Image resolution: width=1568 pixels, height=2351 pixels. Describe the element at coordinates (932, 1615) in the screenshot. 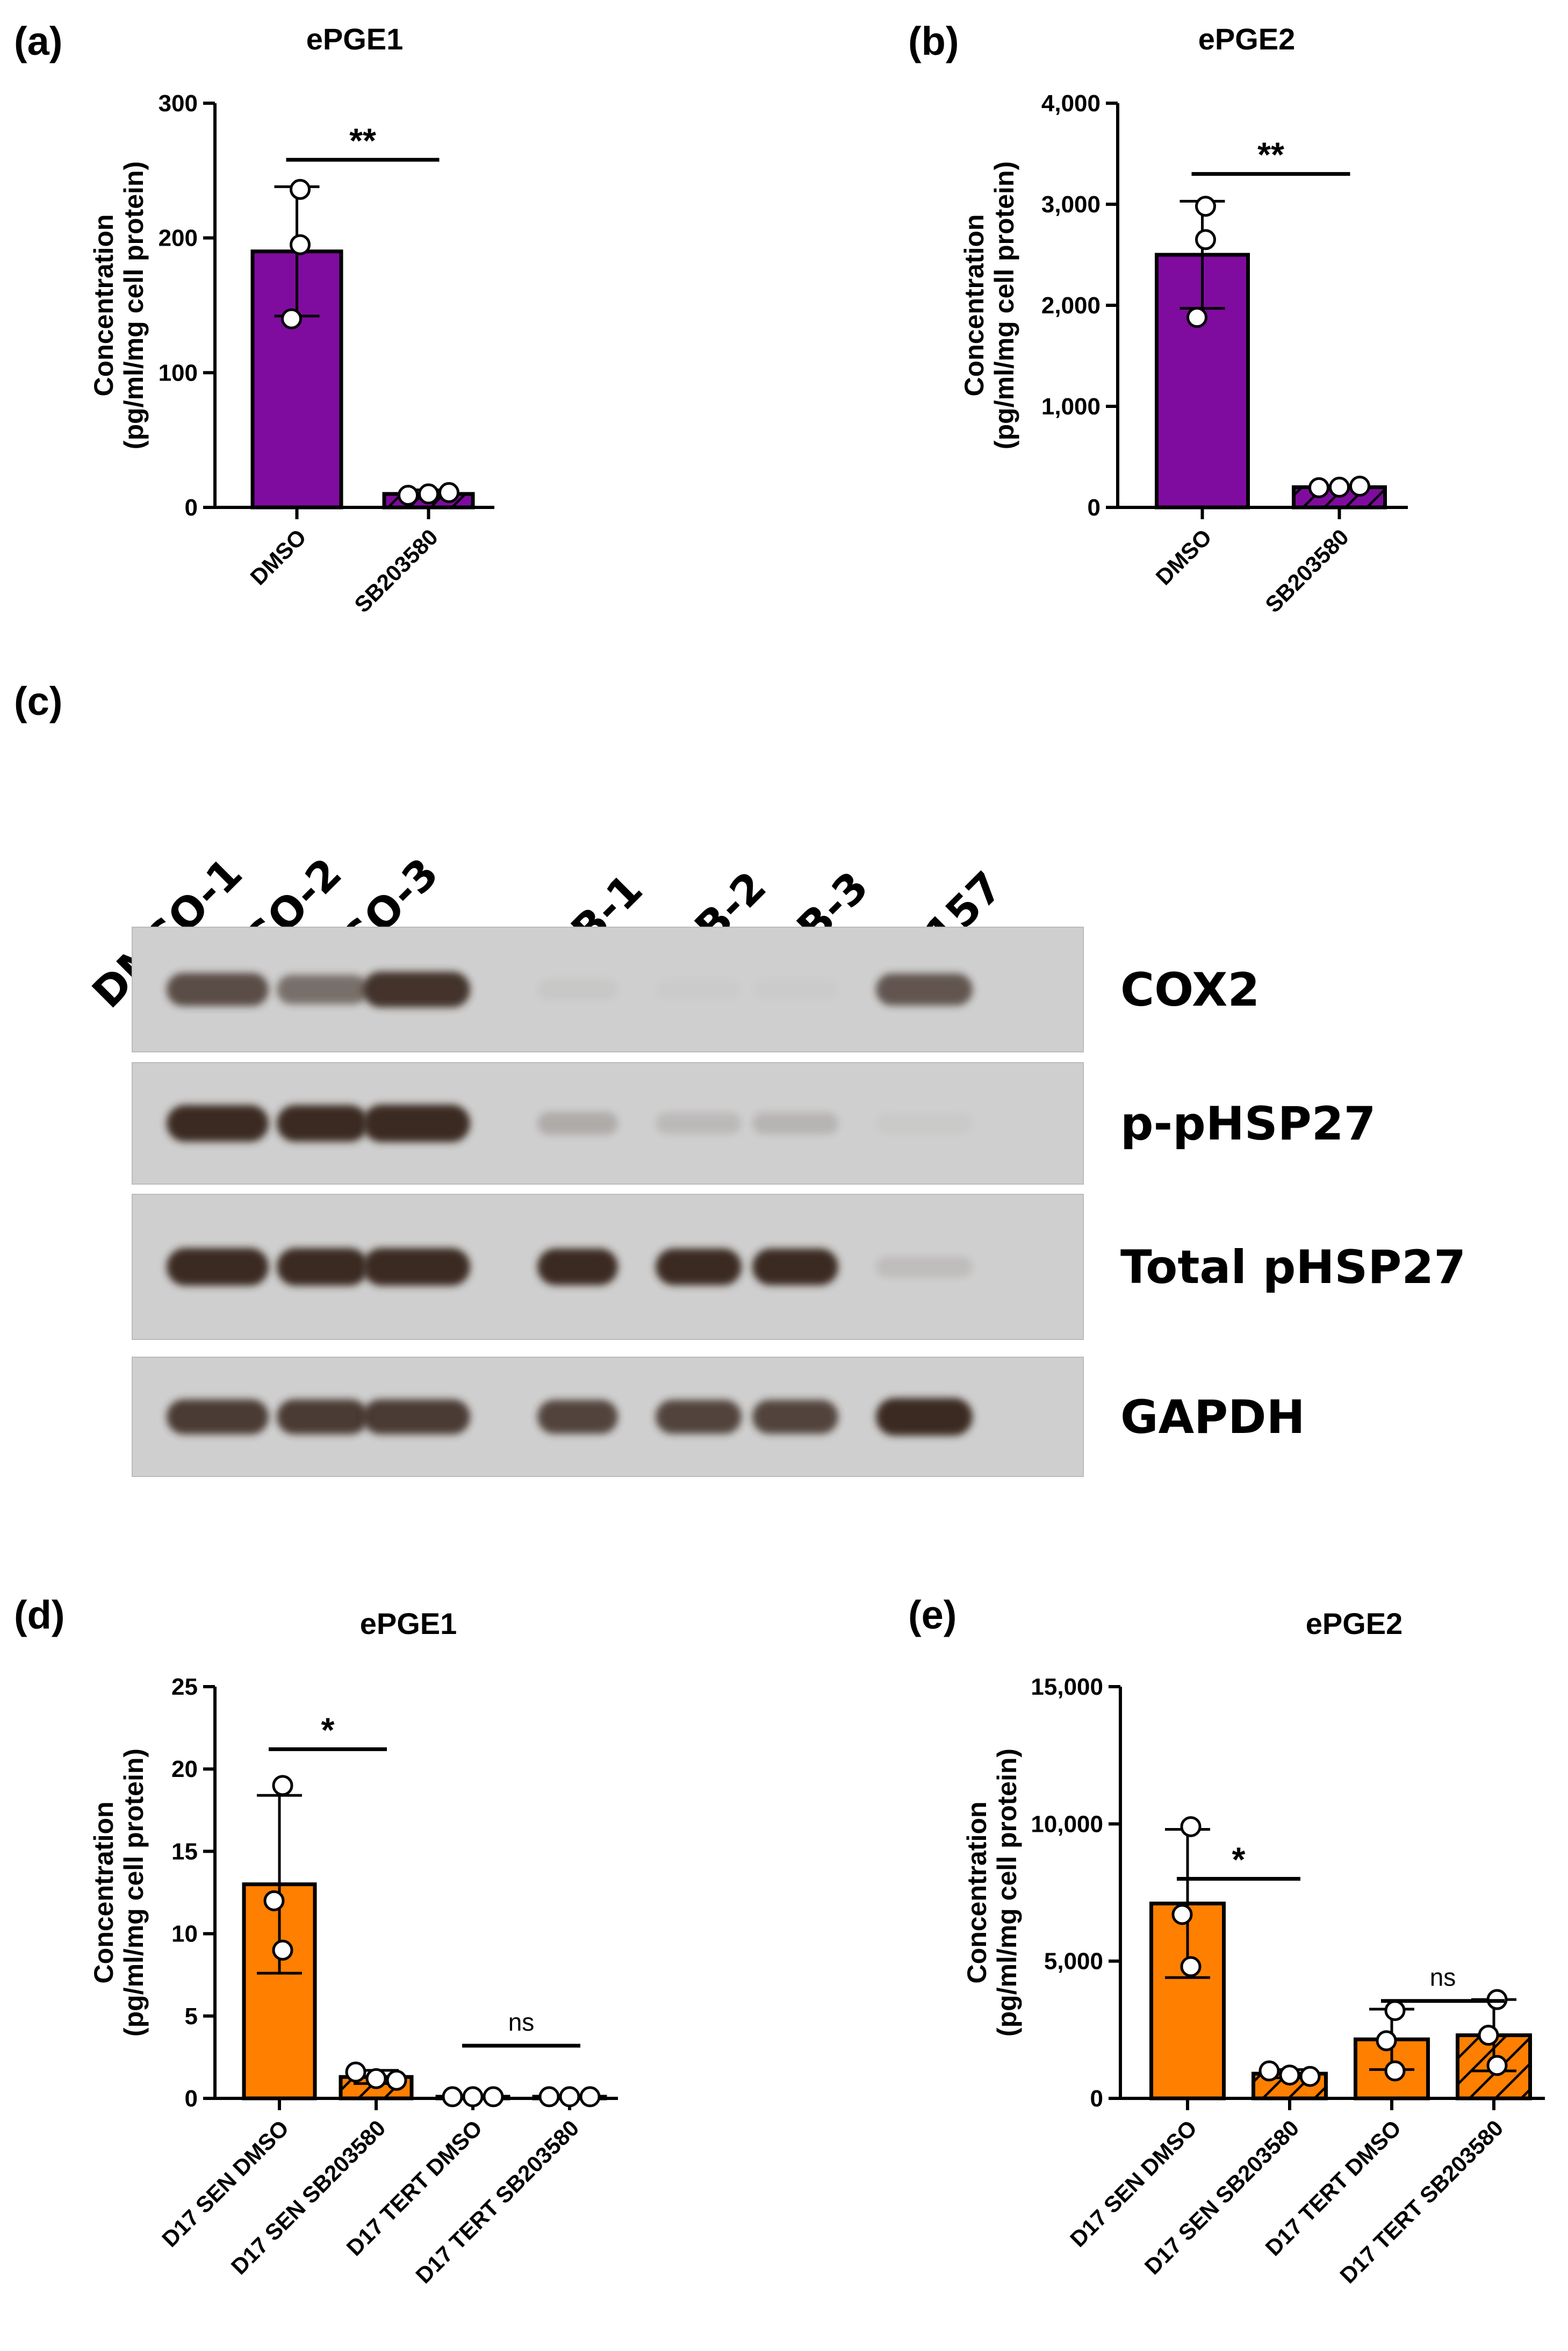

I see `panel-letter-e: (e)` at that location.